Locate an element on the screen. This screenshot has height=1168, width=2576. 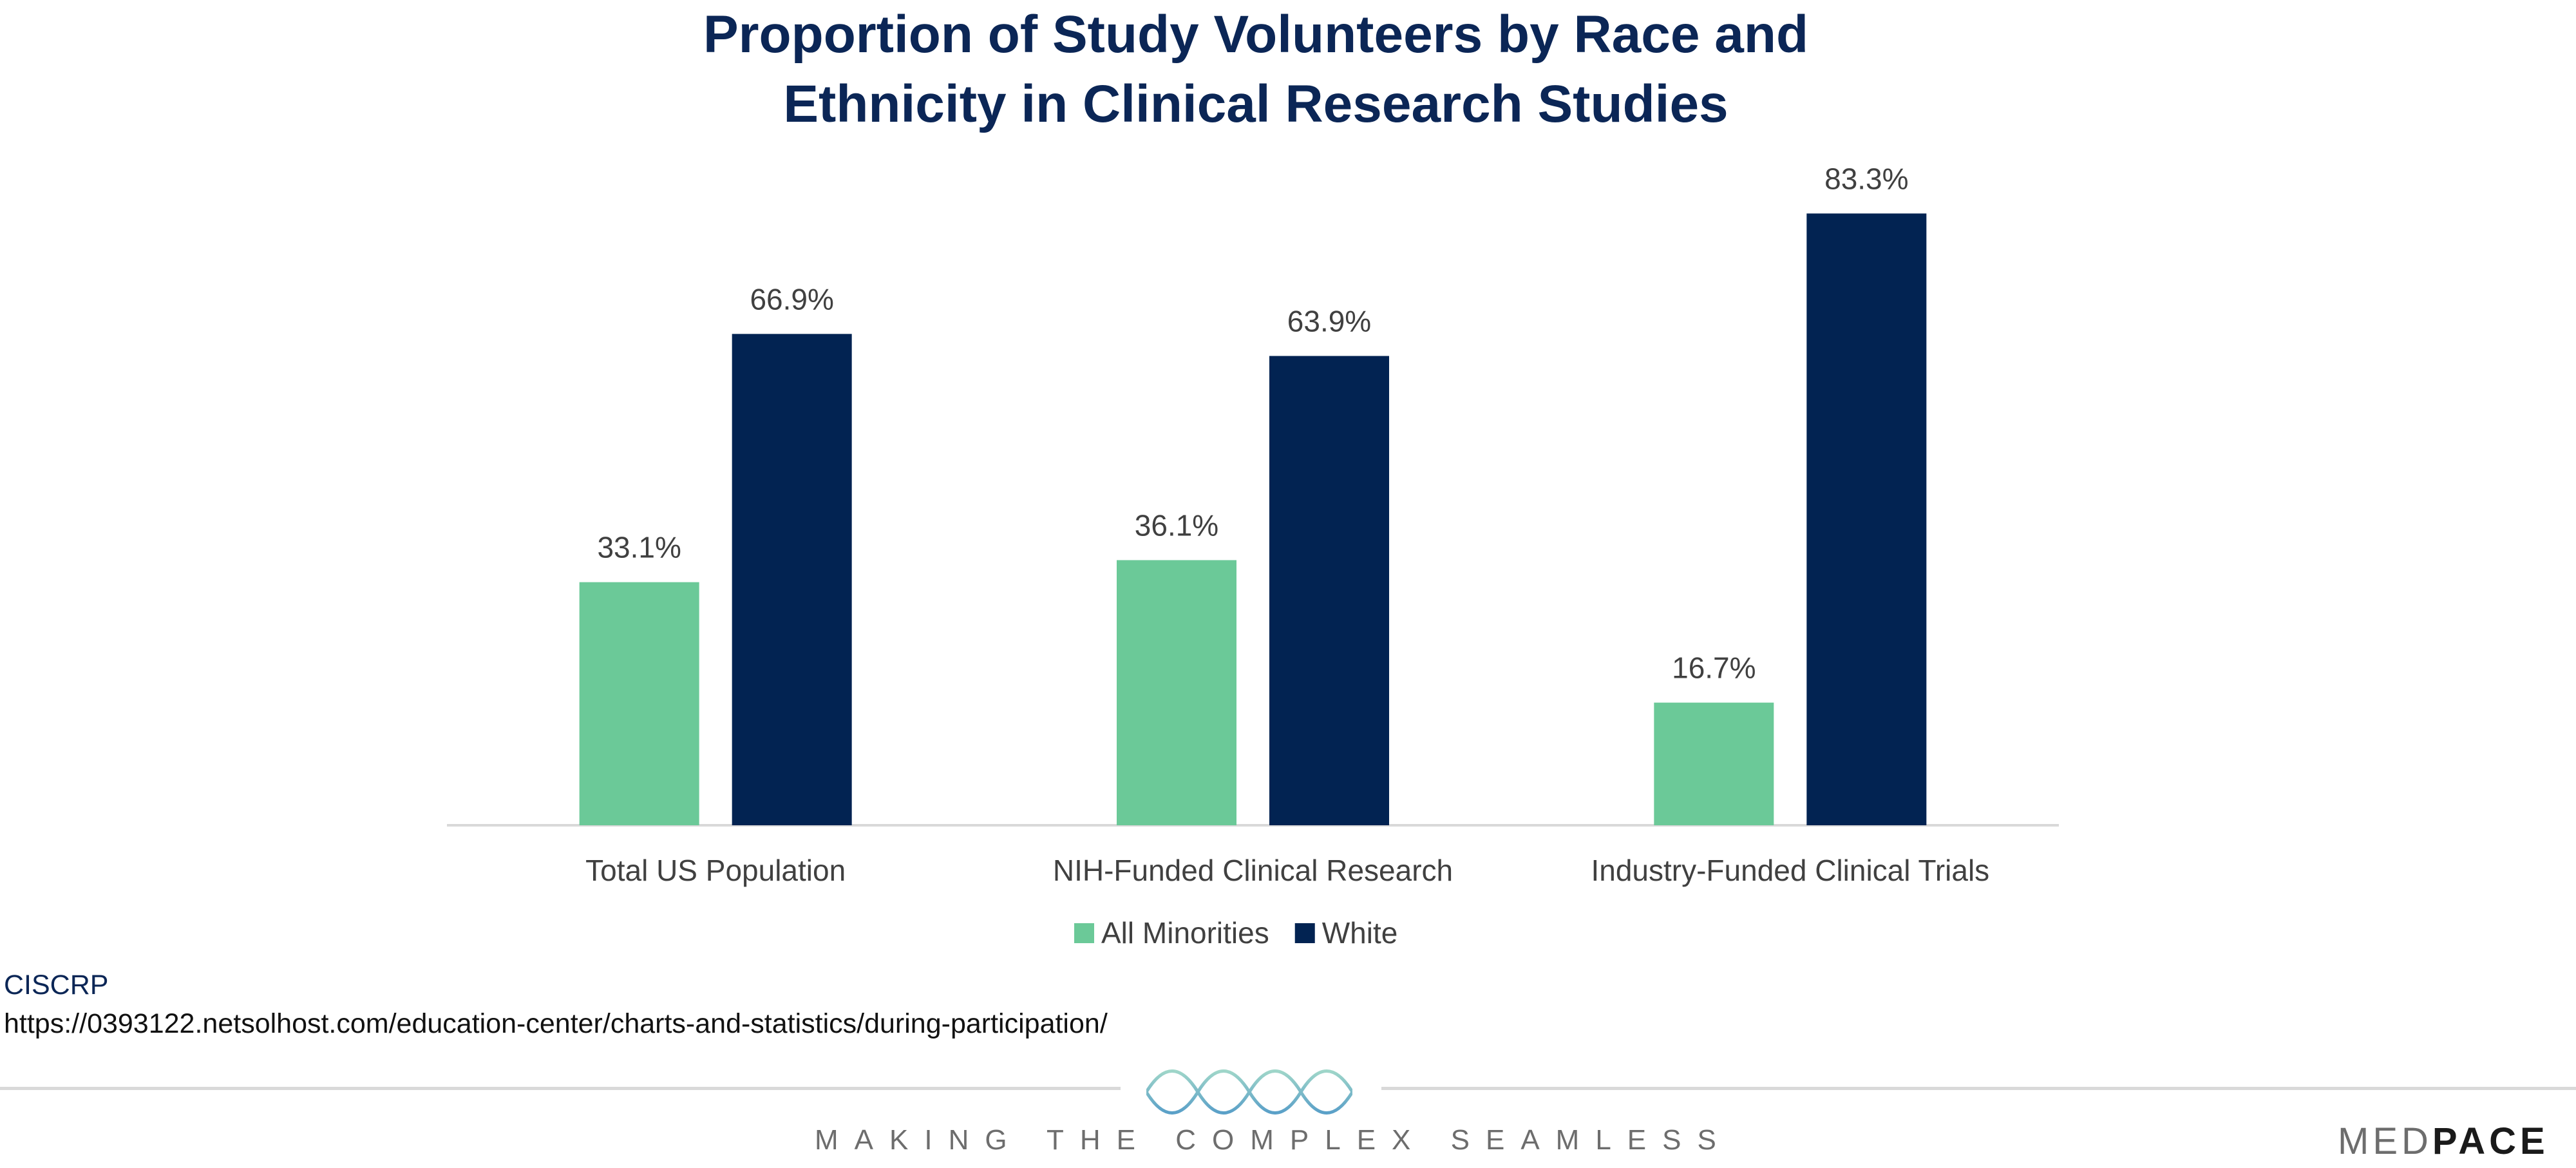
legend-label: All Minorities is located at coordinates (1185, 933).